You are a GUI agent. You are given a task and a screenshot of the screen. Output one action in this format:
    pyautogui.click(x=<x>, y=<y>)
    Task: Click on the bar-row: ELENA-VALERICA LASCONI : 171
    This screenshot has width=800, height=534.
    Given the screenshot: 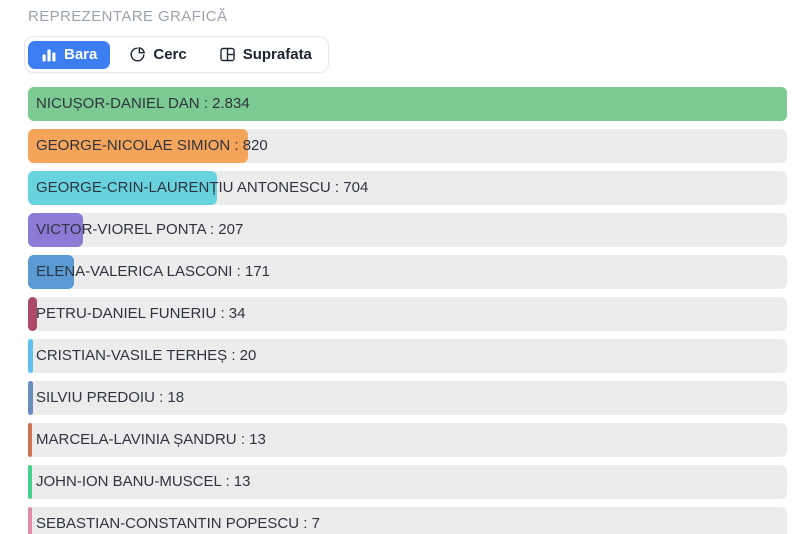 What is the action you would take?
    pyautogui.click(x=407, y=272)
    